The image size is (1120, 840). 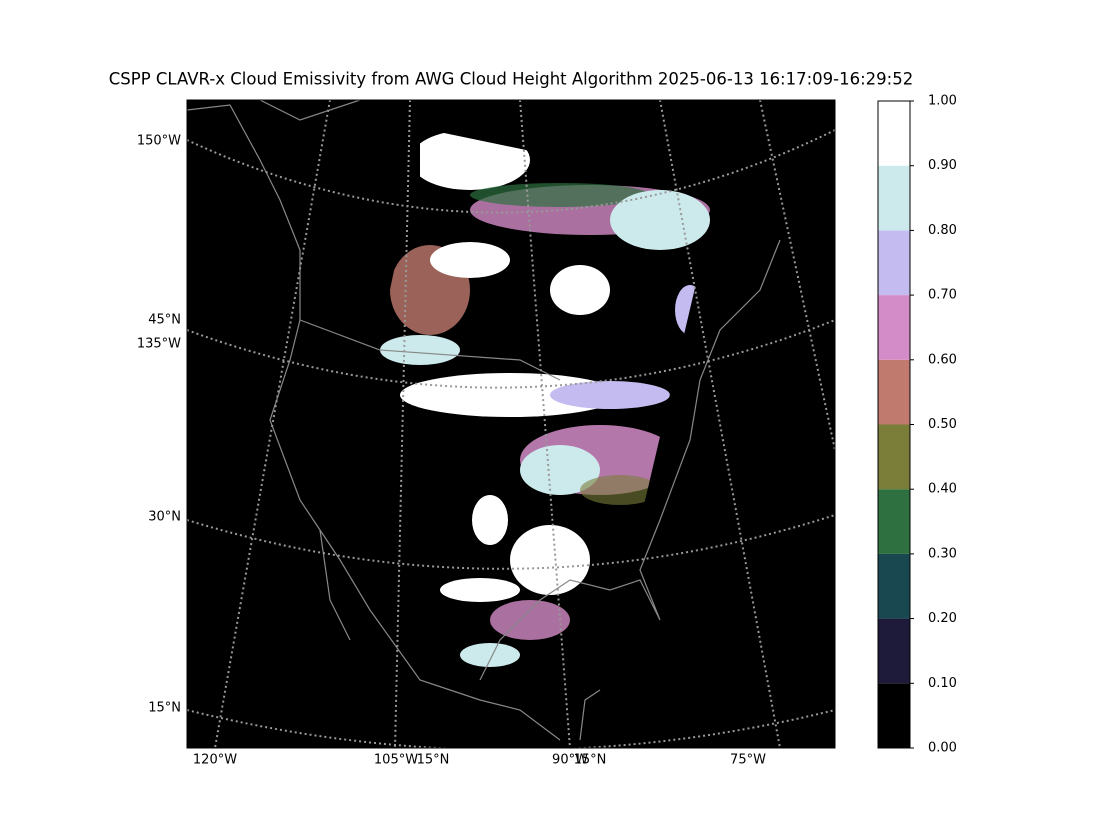 I want to click on lat-lon-label: 120°W, so click(x=215, y=760).